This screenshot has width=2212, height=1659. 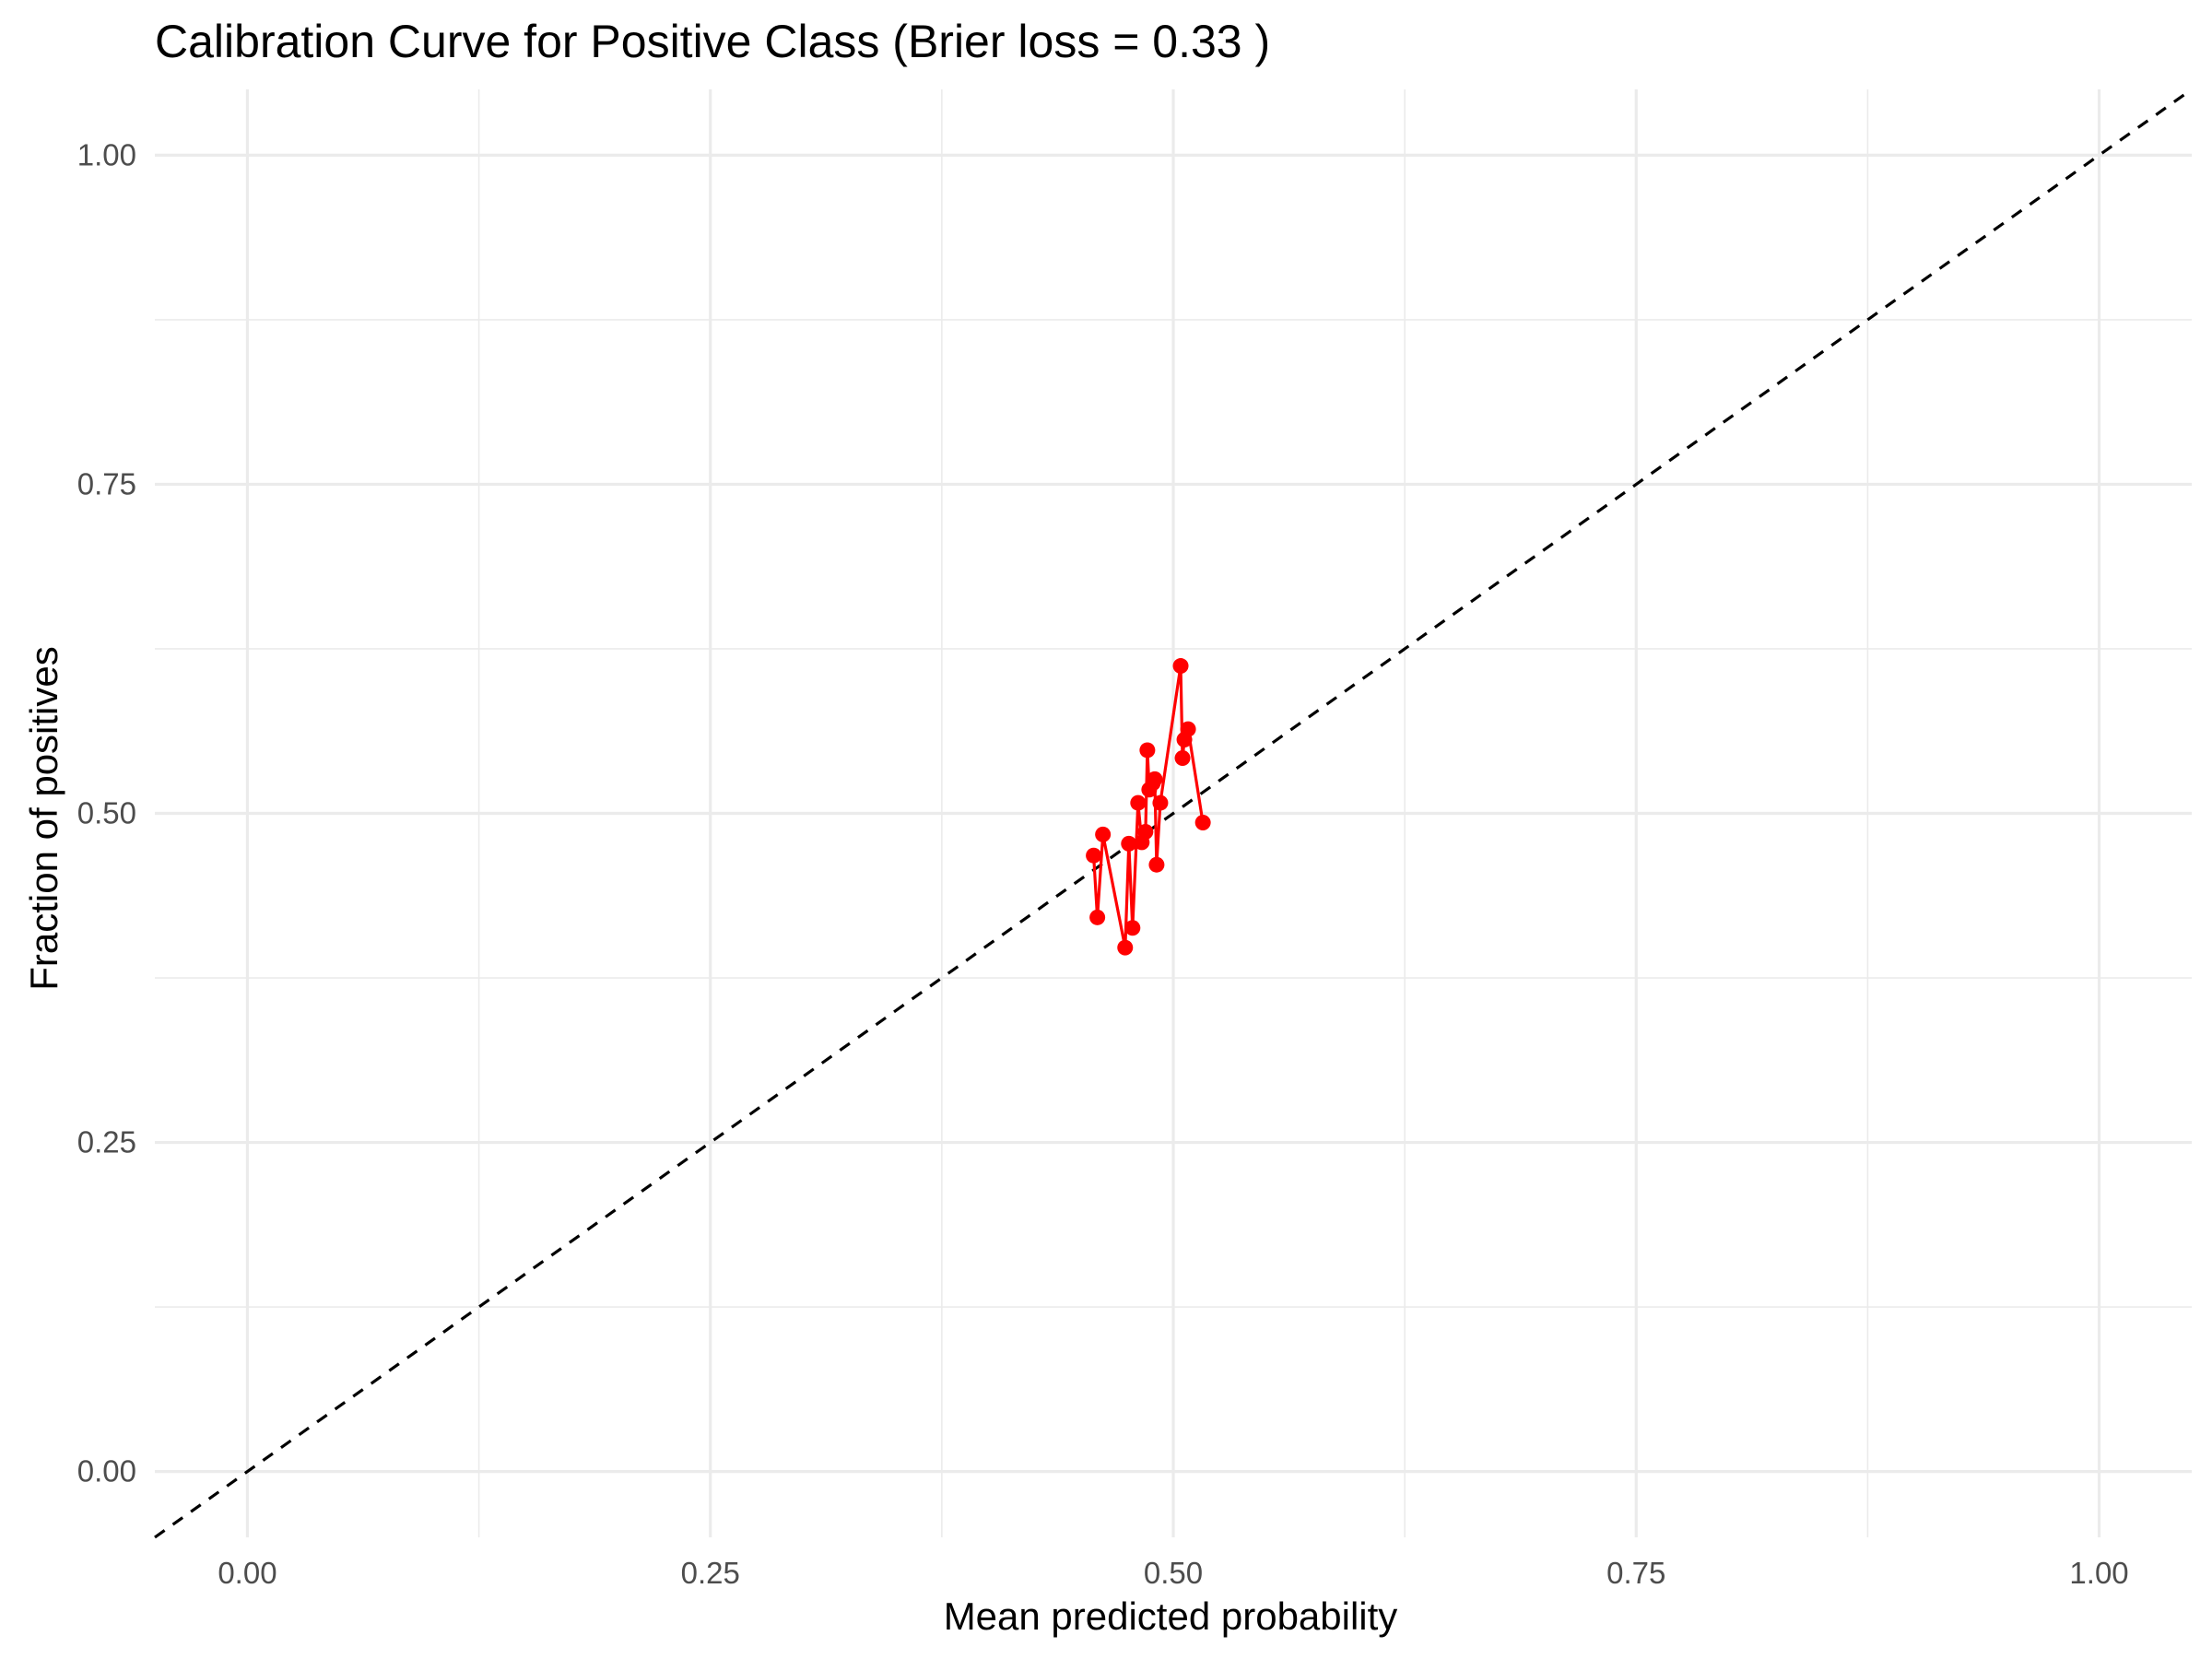 What do you see at coordinates (43, 818) in the screenshot?
I see `y-axis-label: Fraction of positives` at bounding box center [43, 818].